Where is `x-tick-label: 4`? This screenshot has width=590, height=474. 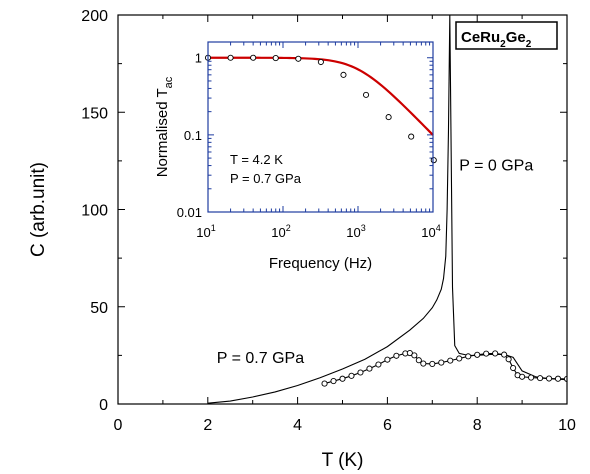
x-tick-label: 4 is located at coordinates (297, 425).